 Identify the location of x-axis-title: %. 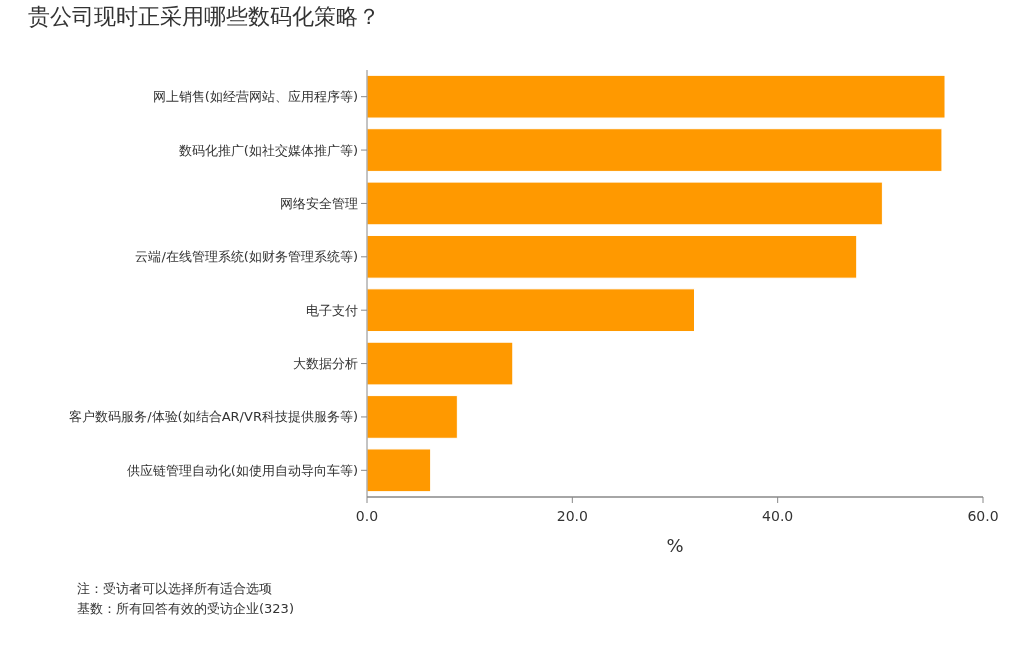
(675, 545).